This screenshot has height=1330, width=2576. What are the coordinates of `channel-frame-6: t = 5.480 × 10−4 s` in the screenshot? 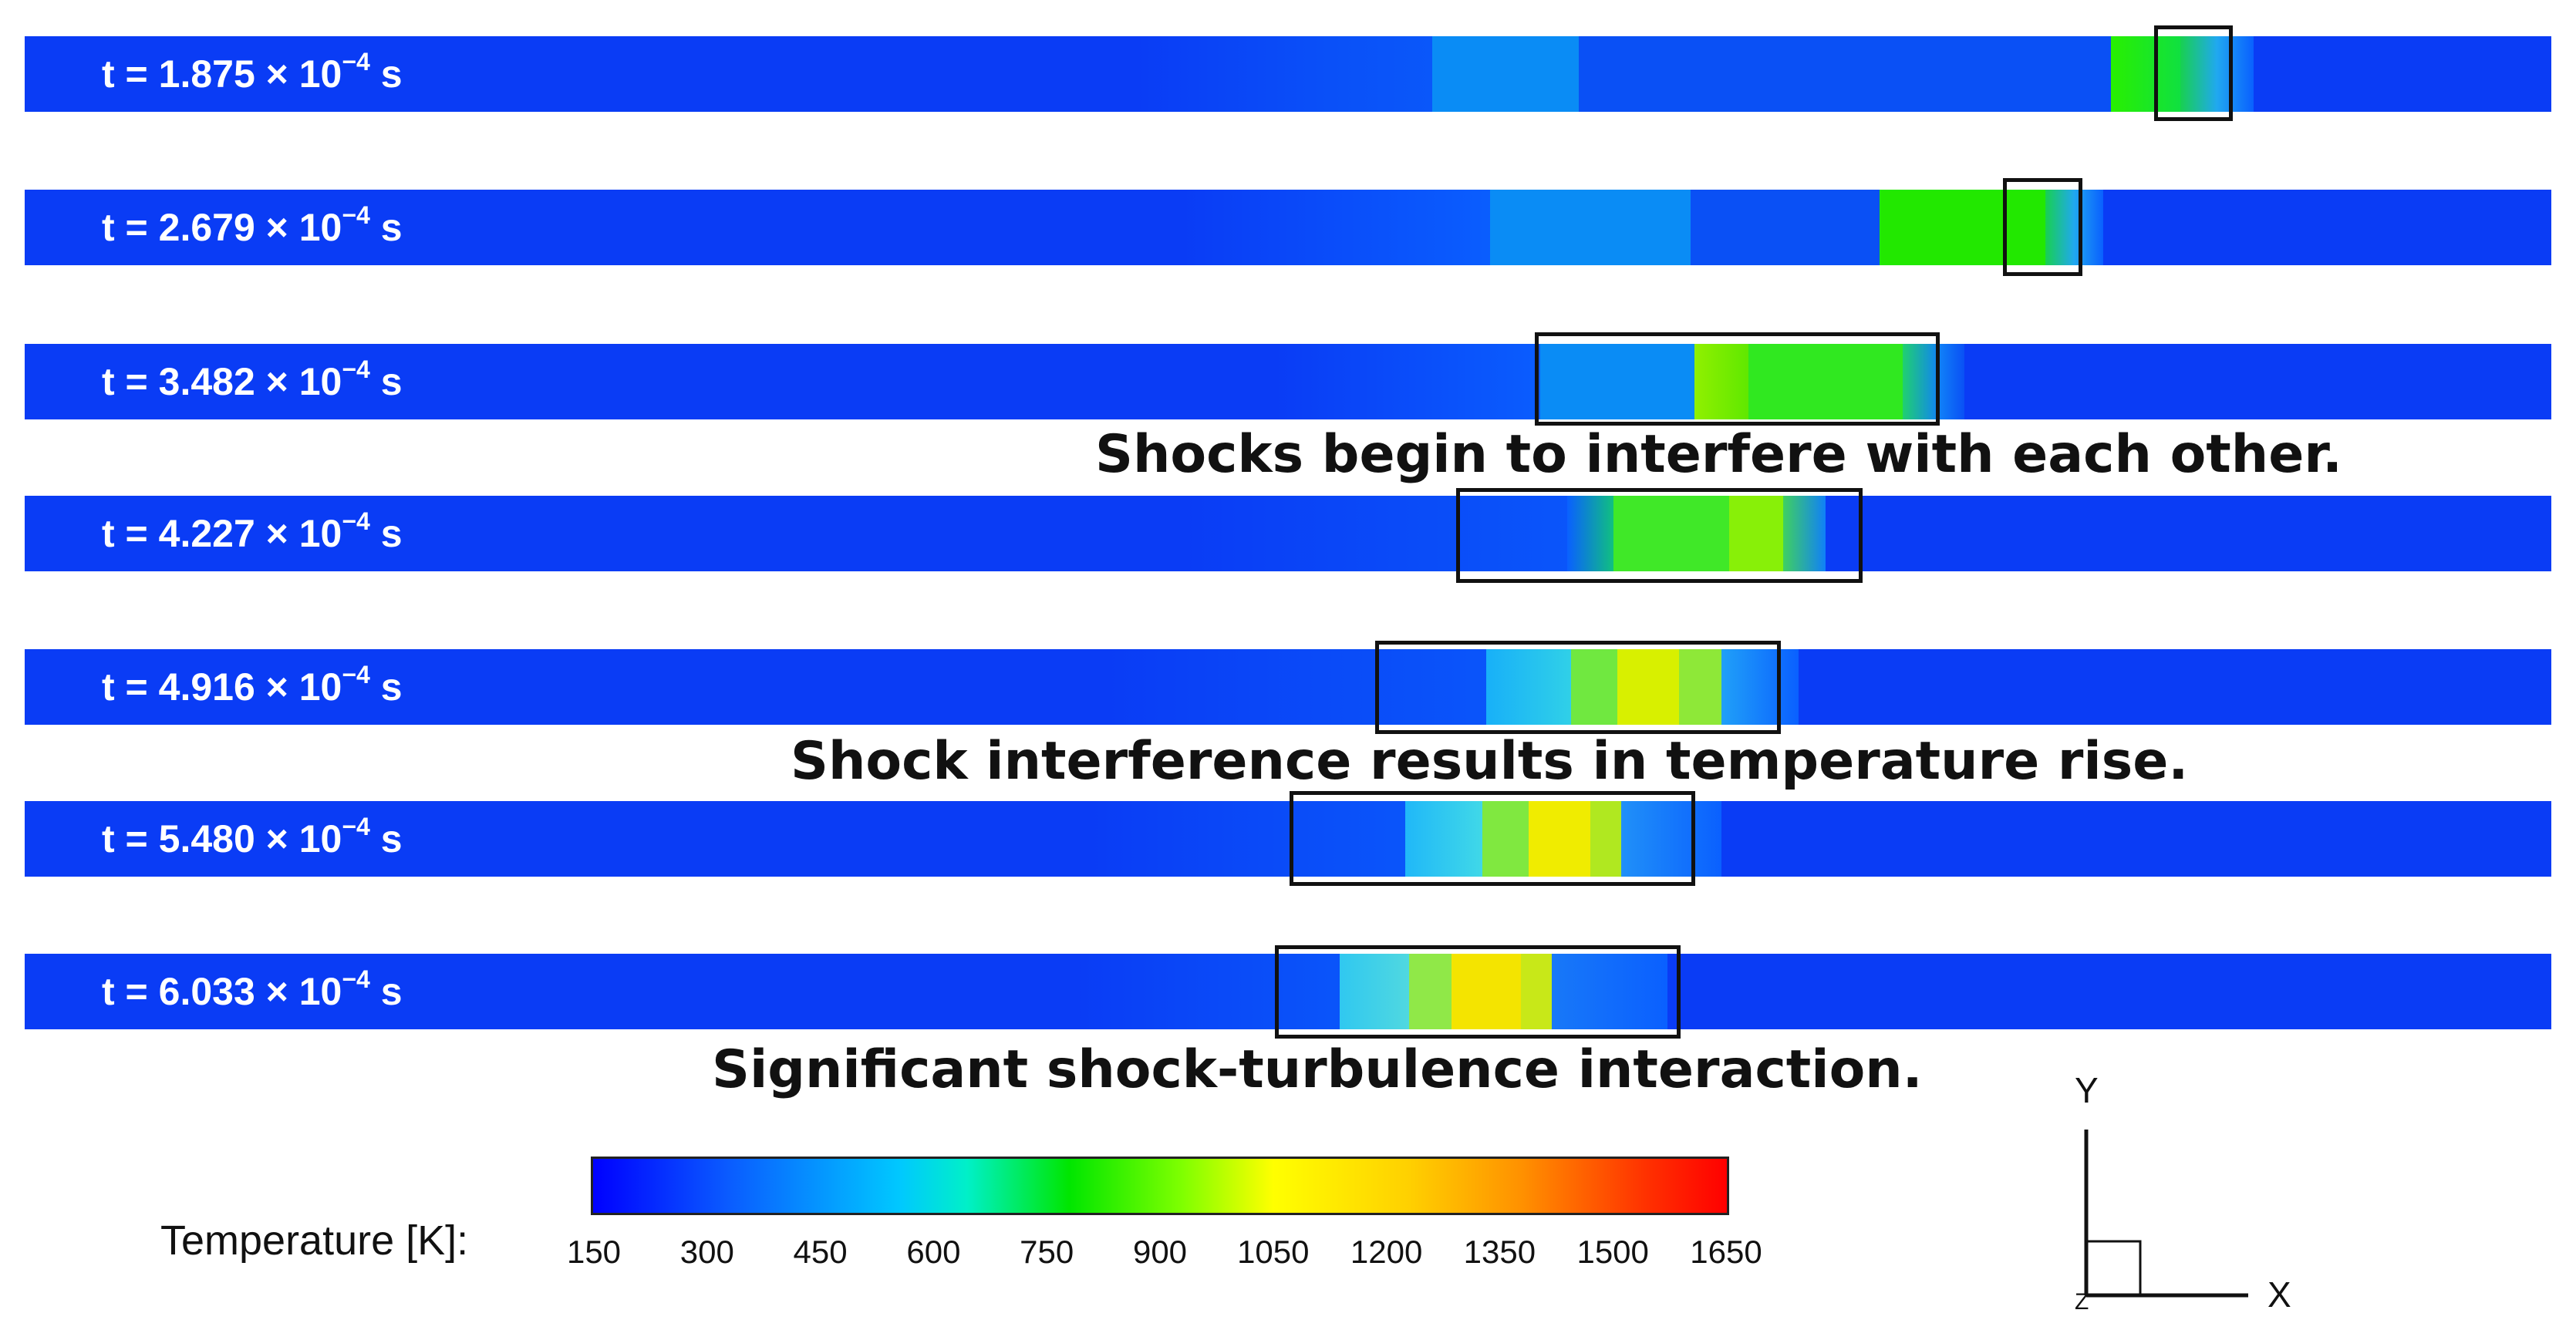 It's located at (1288, 839).